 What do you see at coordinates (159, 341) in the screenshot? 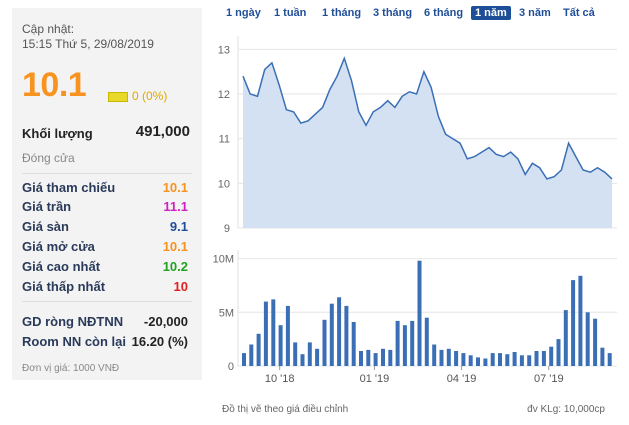
I see `stat-value: 16.20 (%)` at bounding box center [159, 341].